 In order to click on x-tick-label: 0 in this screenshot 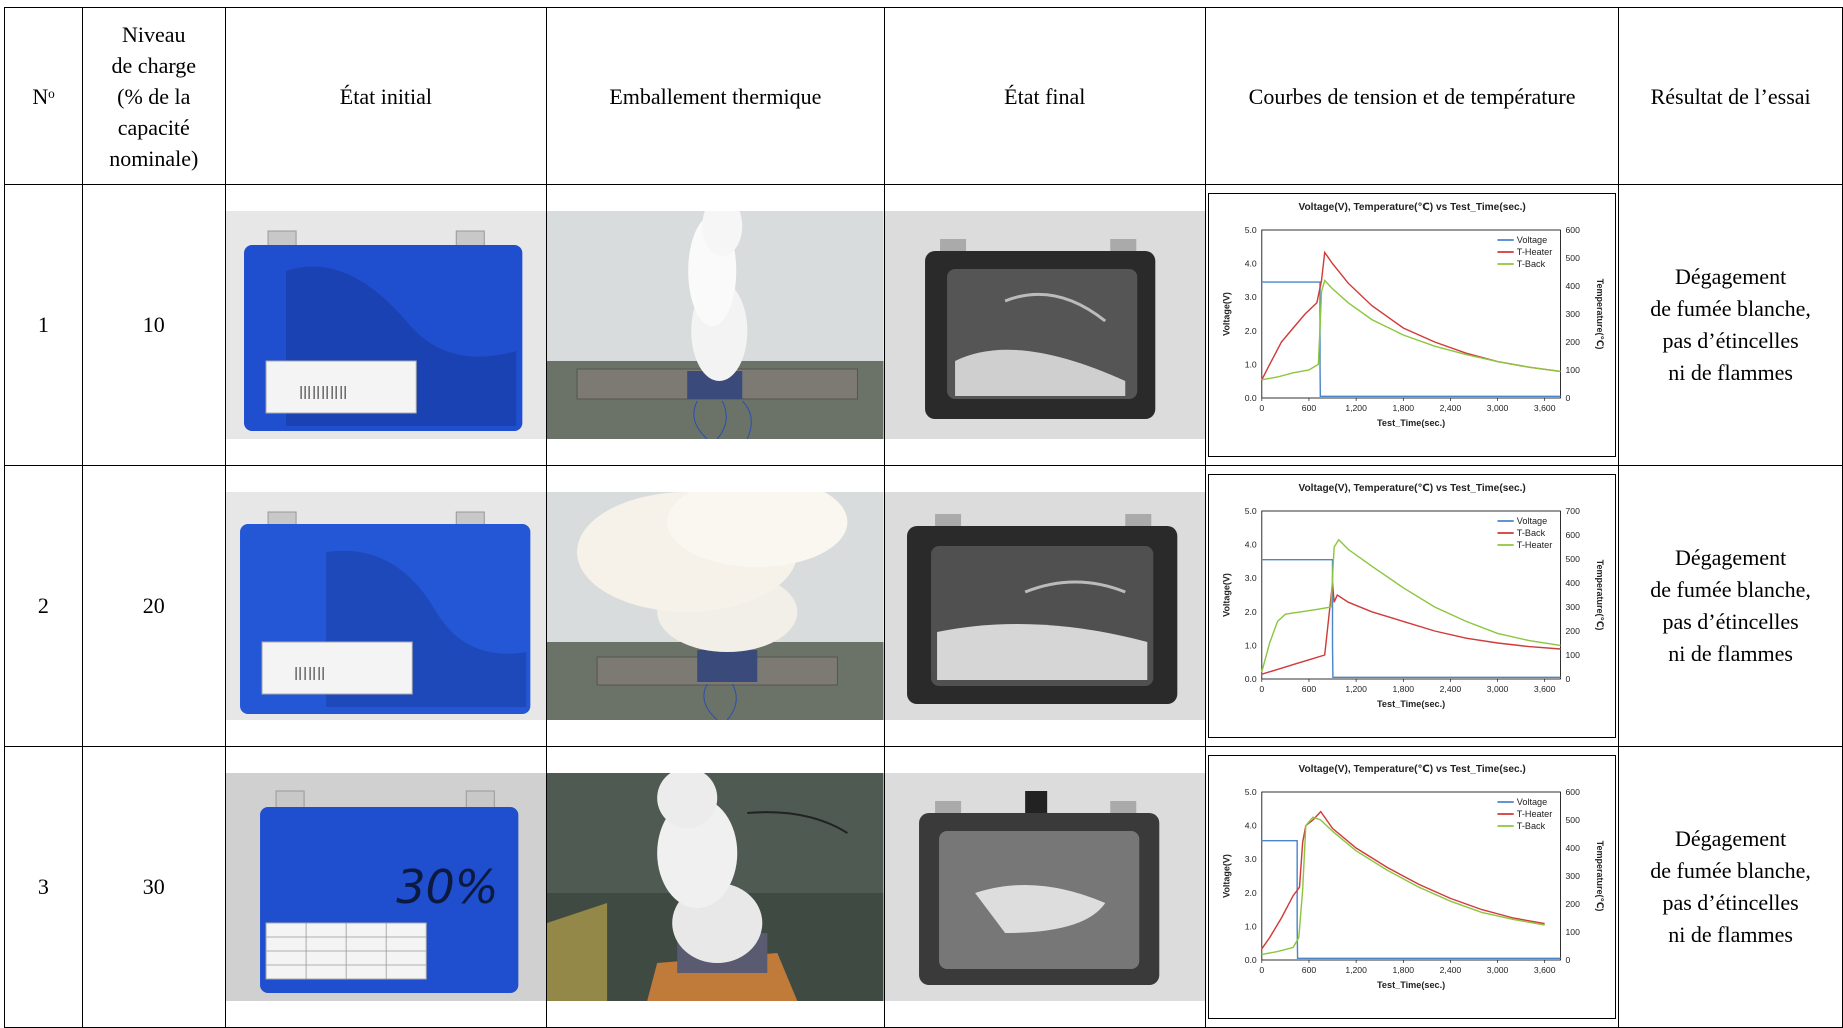, I will do `click(1261, 689)`.